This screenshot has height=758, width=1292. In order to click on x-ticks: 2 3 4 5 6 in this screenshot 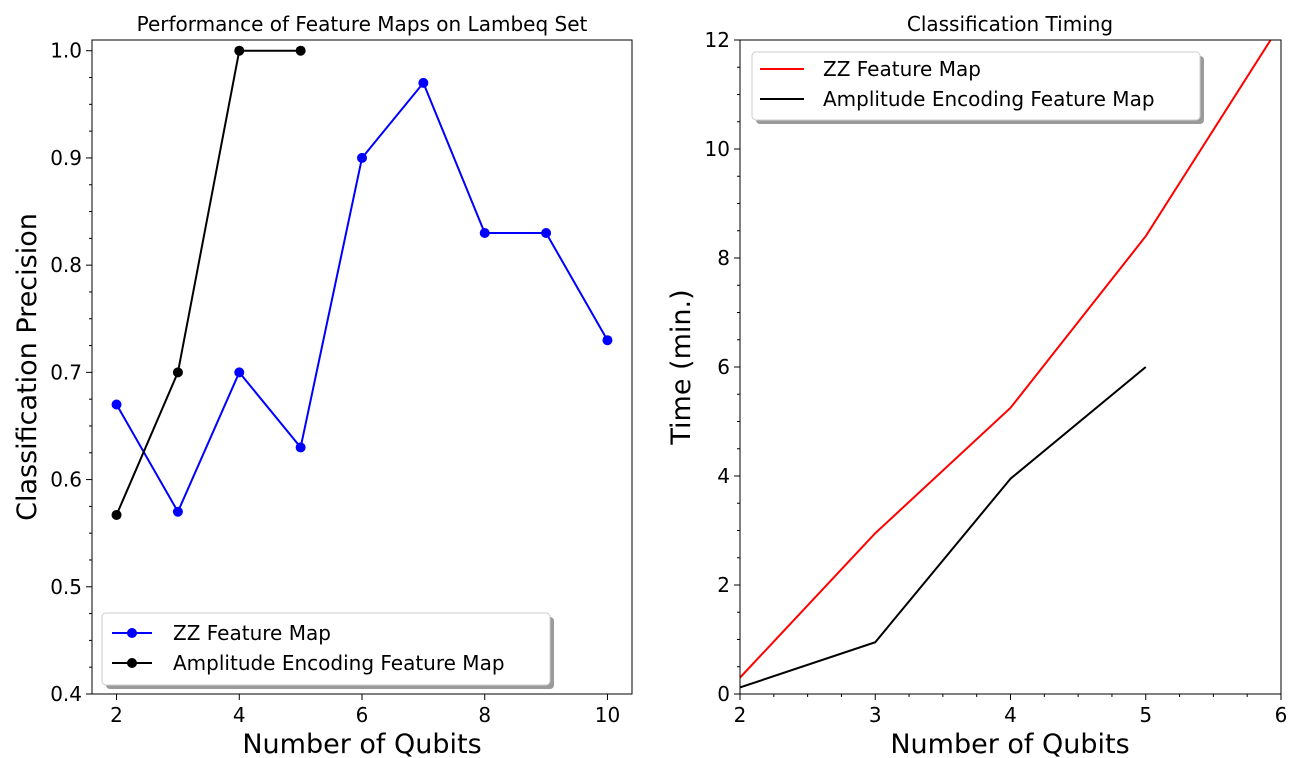, I will do `click(1011, 710)`.